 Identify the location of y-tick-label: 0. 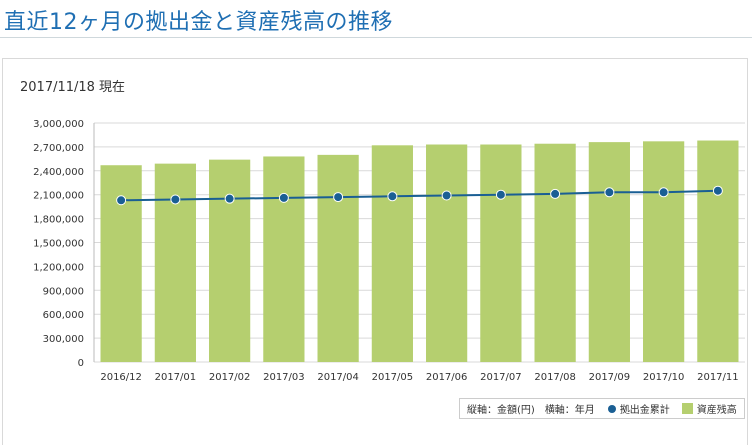
(81, 363).